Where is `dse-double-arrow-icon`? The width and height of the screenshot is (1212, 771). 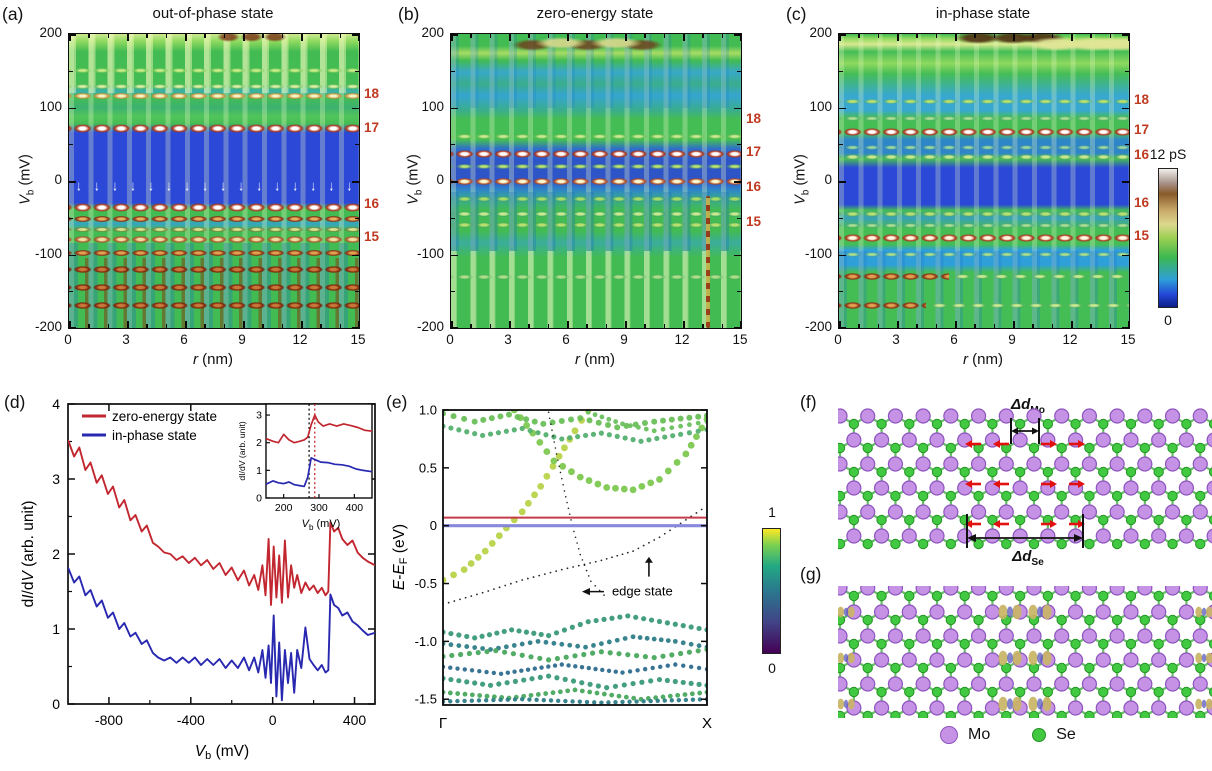
dse-double-arrow-icon is located at coordinates (971, 538).